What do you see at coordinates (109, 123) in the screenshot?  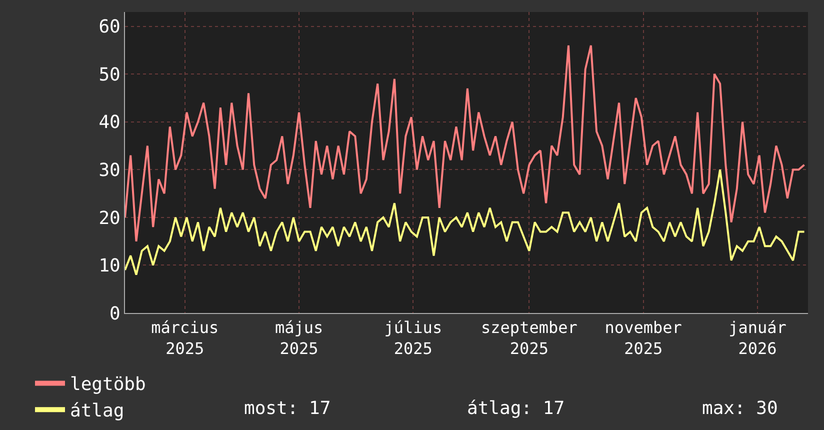 I see `y-tick-label: 40` at bounding box center [109, 123].